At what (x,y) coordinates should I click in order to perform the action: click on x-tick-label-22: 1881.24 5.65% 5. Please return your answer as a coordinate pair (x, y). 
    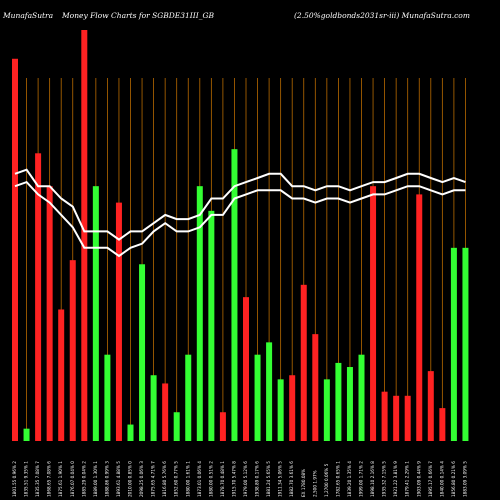
    Looking at the image, I should click on (268, 479).